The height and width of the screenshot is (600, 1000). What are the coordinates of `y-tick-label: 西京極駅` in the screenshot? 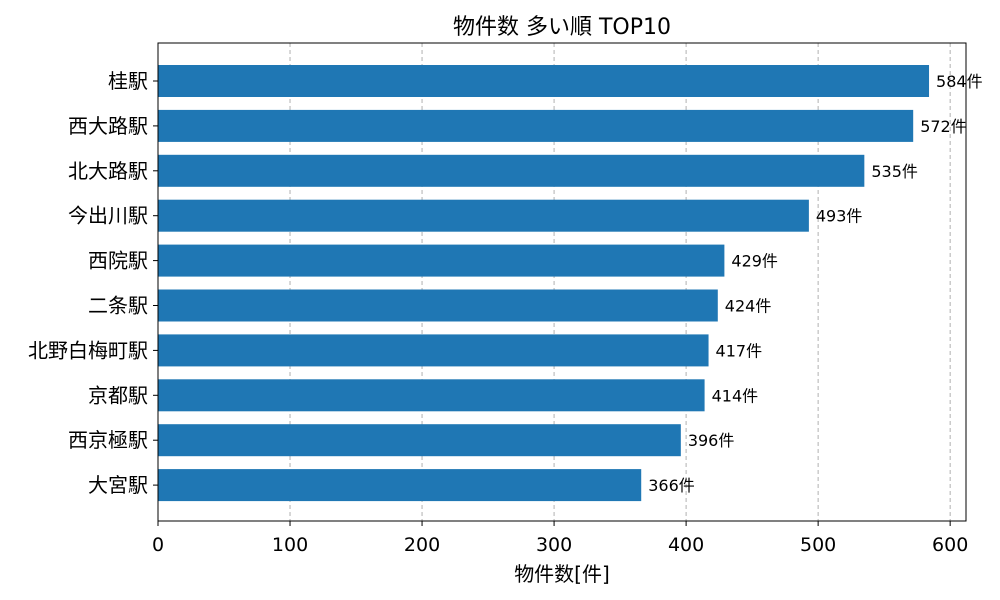 It's located at (108, 440).